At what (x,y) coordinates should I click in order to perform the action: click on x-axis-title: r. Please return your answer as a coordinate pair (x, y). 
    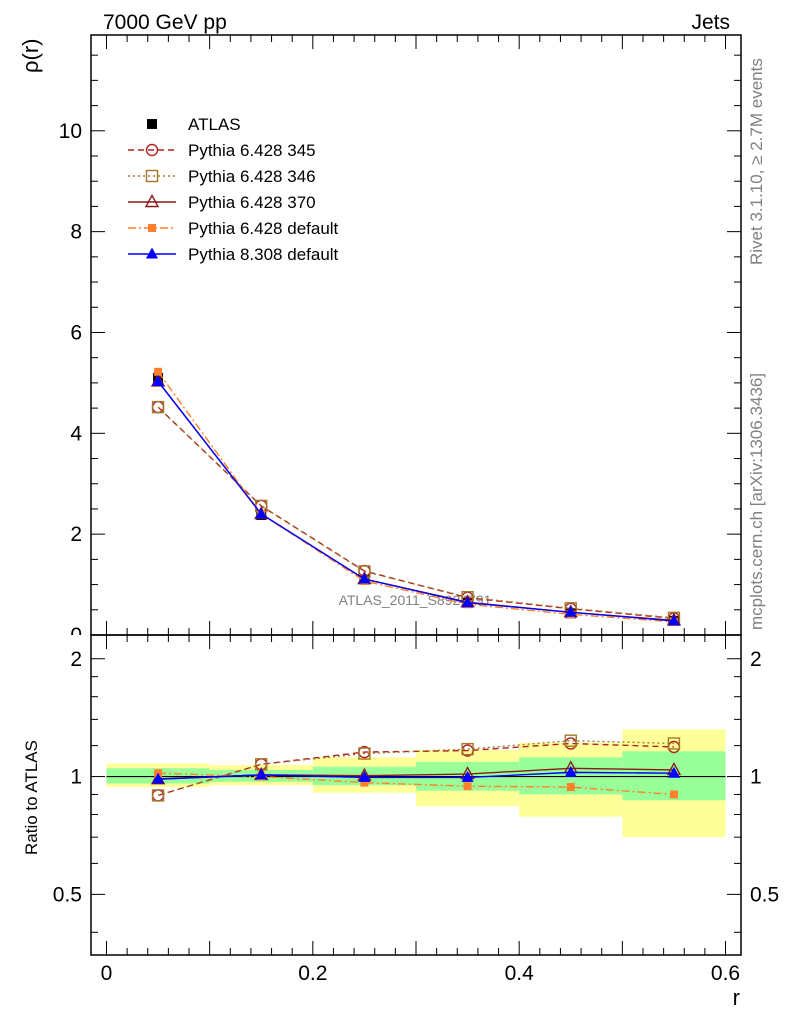
    Looking at the image, I should click on (736, 997).